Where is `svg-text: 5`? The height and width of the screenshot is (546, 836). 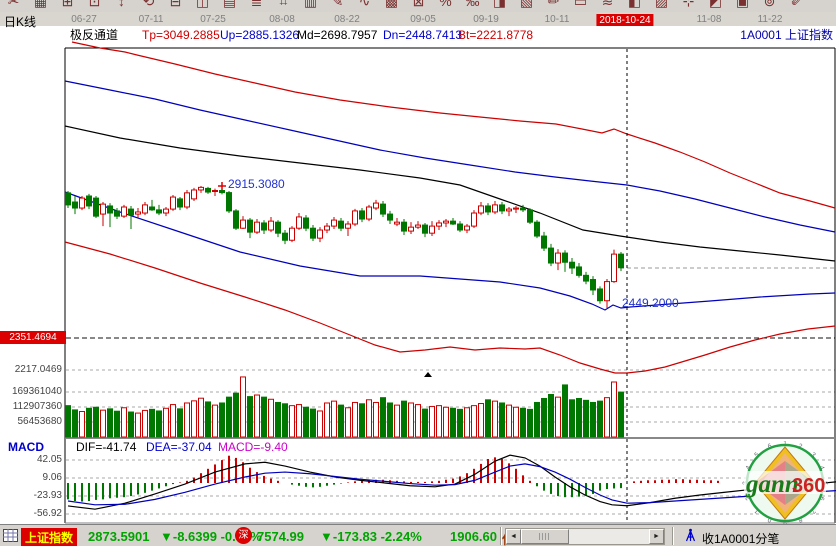 svg-text: 5 is located at coordinates (757, 455).